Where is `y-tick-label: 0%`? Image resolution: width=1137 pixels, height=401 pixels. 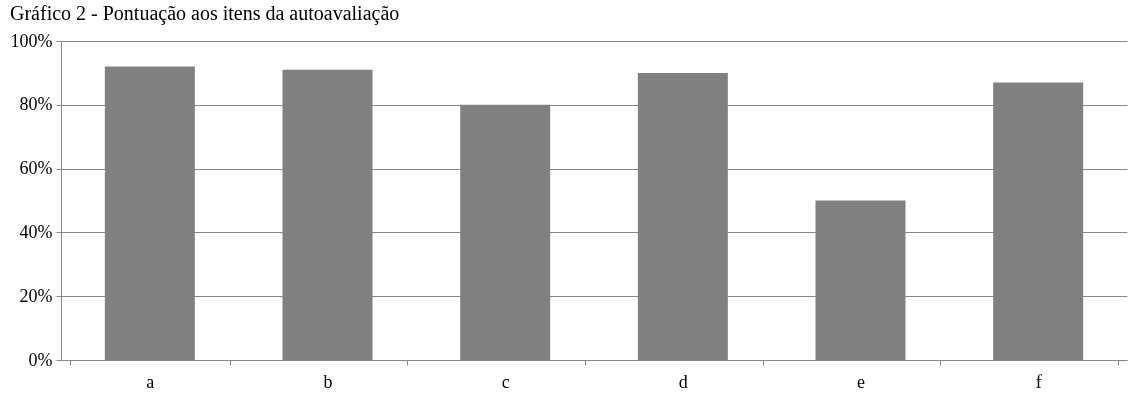
y-tick-label: 0% is located at coordinates (40, 359).